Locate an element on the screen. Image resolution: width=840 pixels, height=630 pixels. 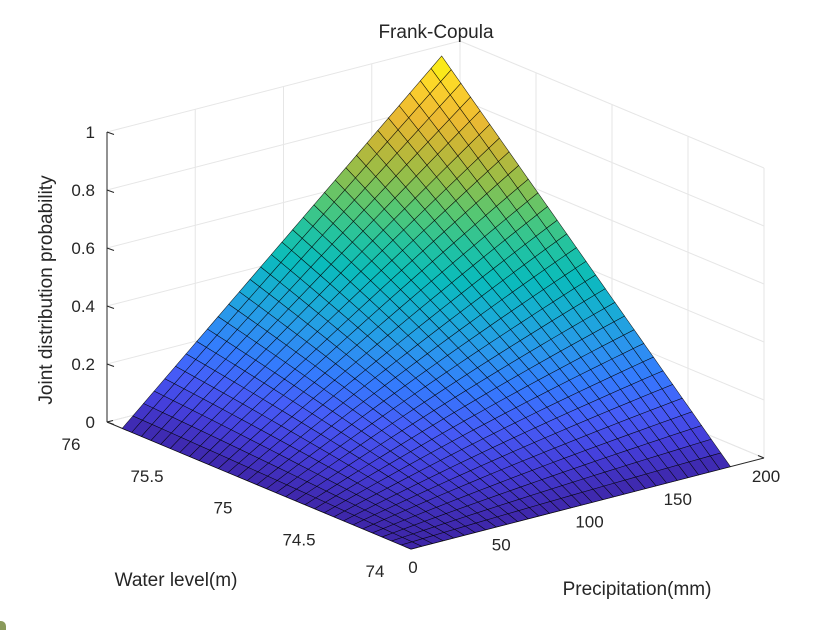
z-tick-label: 0.2 is located at coordinates (83, 364).